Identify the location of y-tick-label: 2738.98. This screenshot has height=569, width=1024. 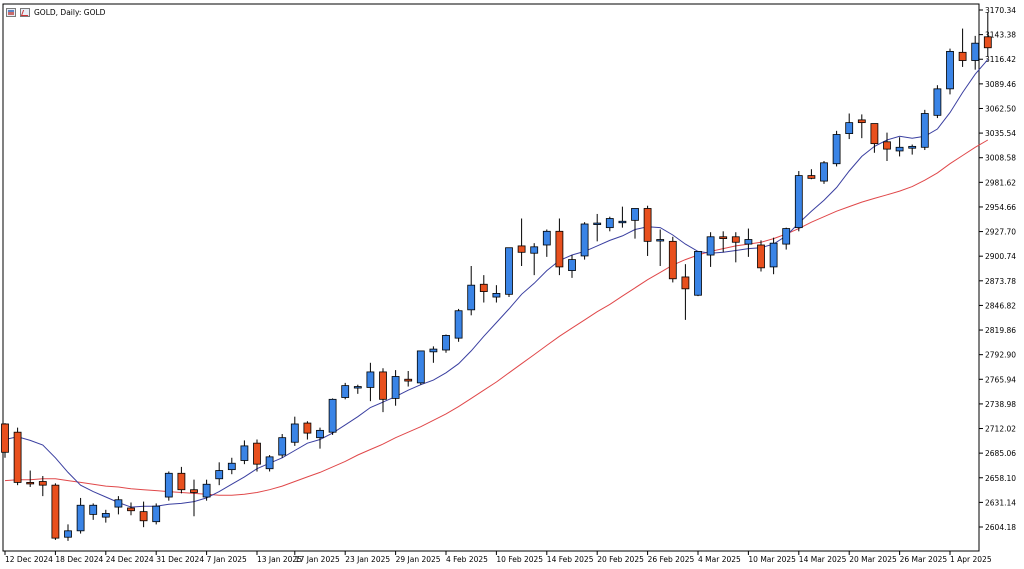
(1000, 404).